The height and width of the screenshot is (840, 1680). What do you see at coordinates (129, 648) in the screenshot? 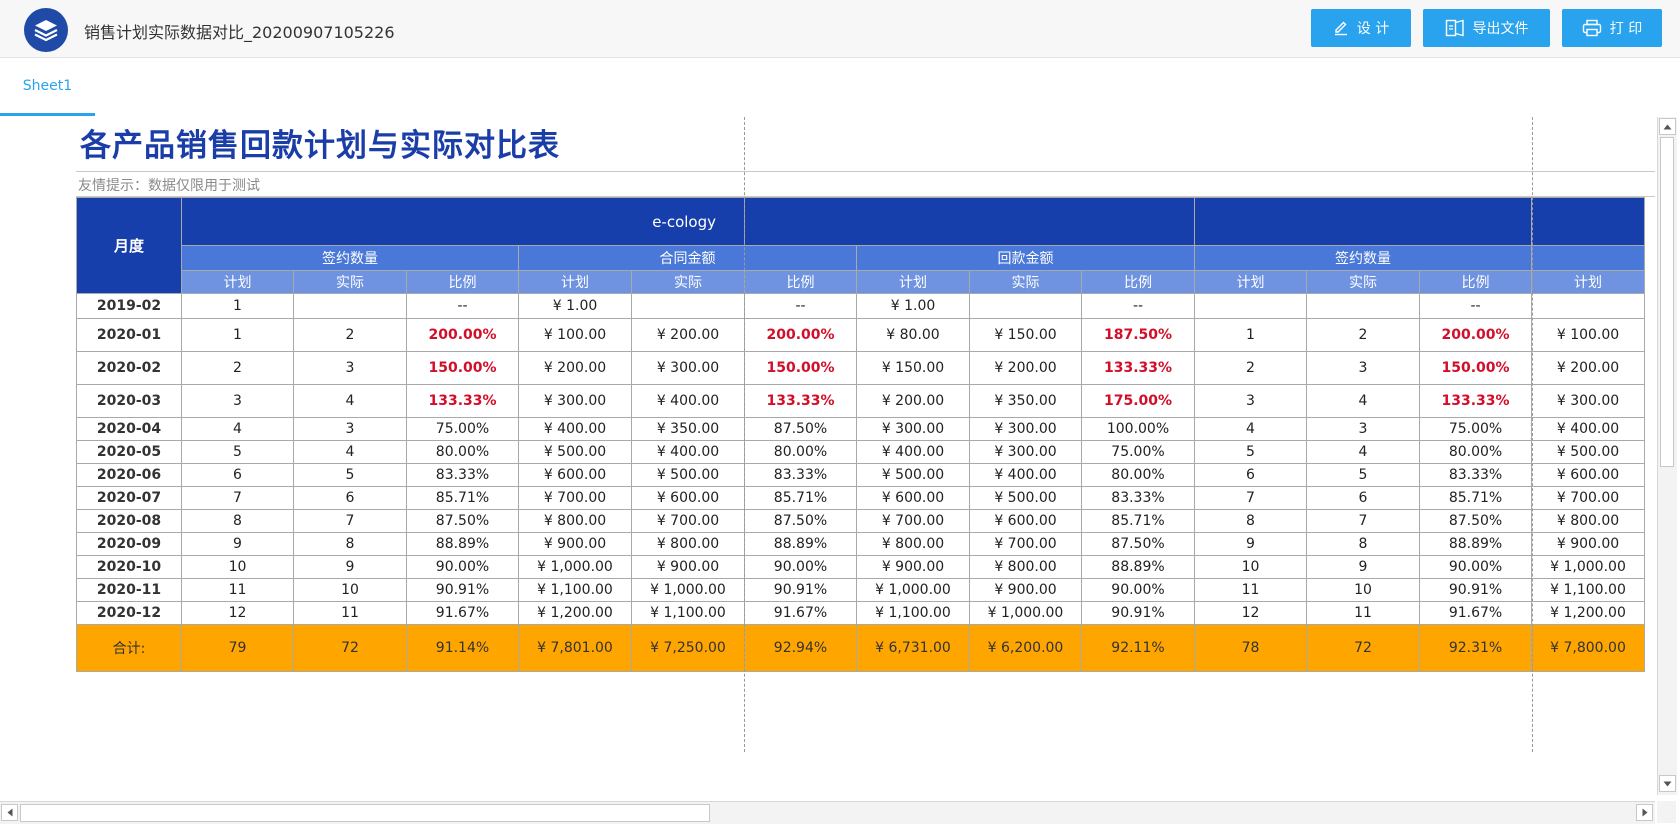
I see `total-label: 合计:` at bounding box center [129, 648].